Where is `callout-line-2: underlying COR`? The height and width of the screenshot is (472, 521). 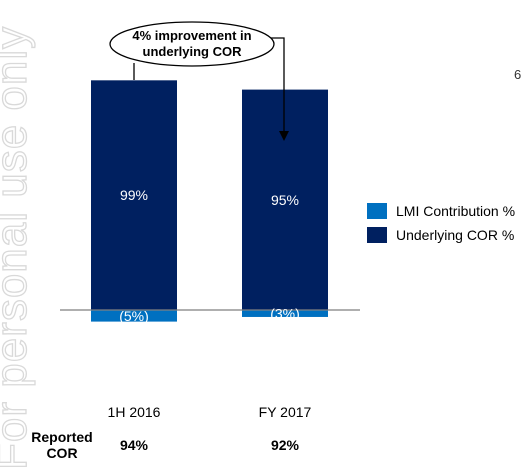 callout-line-2: underlying COR is located at coordinates (193, 51).